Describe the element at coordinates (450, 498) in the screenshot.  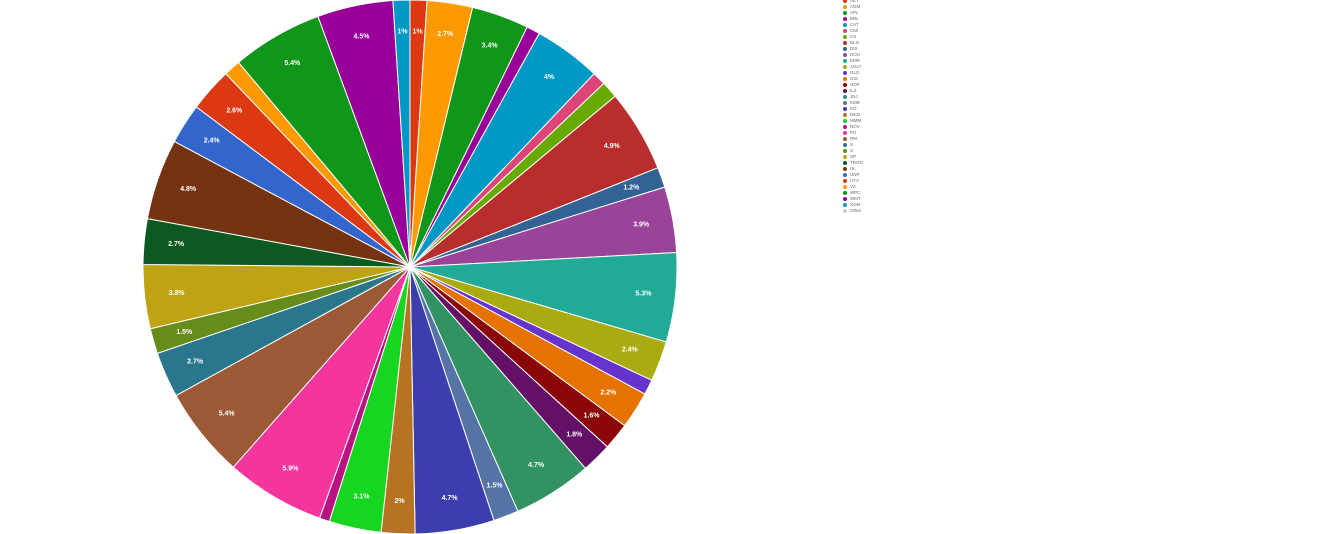
I see `slice-value-label: 4.7%` at that location.